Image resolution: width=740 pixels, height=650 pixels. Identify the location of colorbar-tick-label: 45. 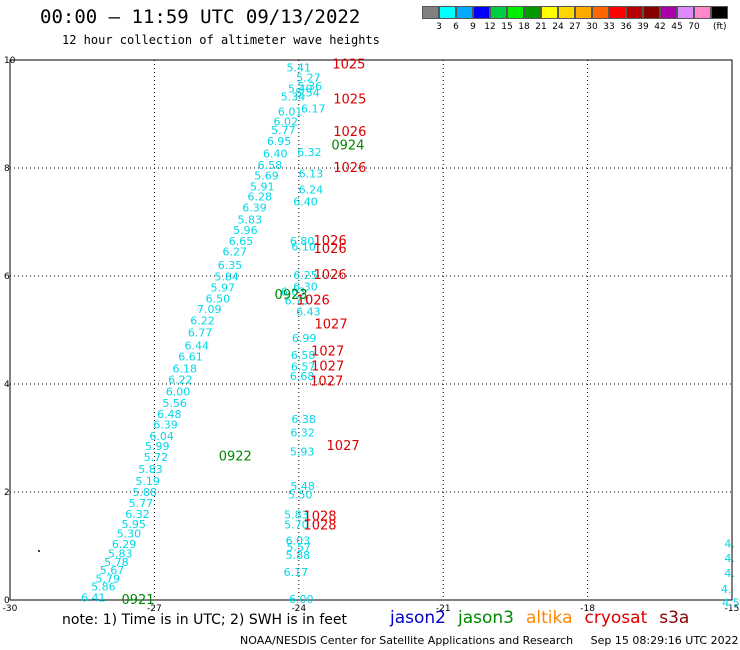
(677, 27).